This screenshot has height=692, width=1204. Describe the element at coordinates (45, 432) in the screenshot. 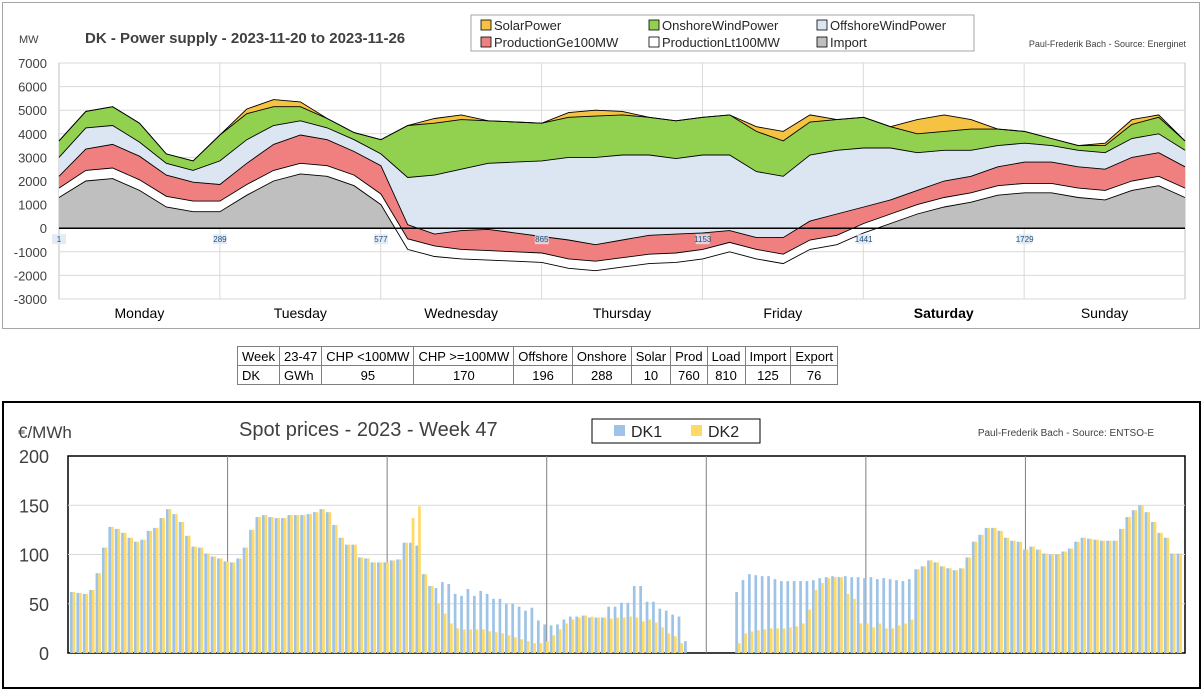

I see `spot-price-ylabel: €/MWh` at that location.